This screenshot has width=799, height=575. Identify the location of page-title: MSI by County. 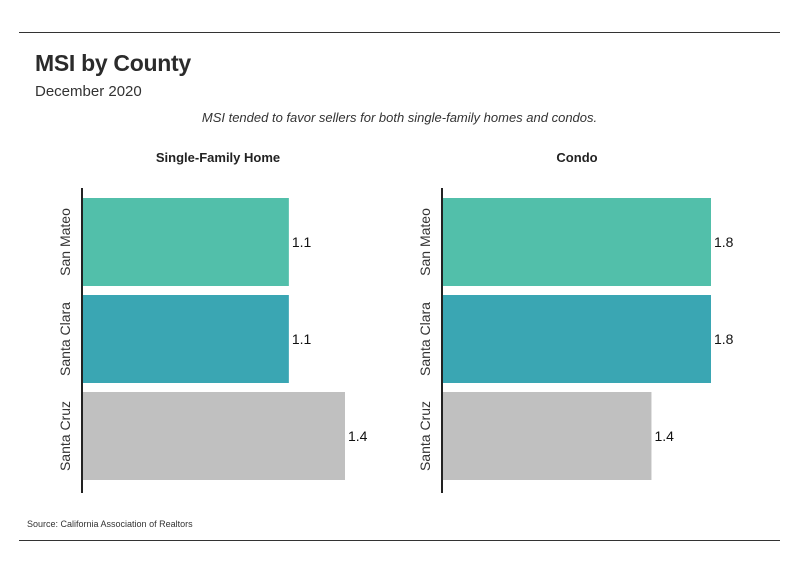
(113, 63).